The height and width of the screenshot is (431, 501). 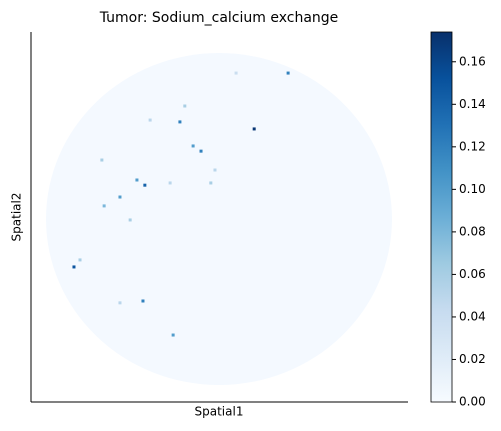 What do you see at coordinates (219, 18) in the screenshot?
I see `chart-title: Tumor: Sodium_calcium exchange` at bounding box center [219, 18].